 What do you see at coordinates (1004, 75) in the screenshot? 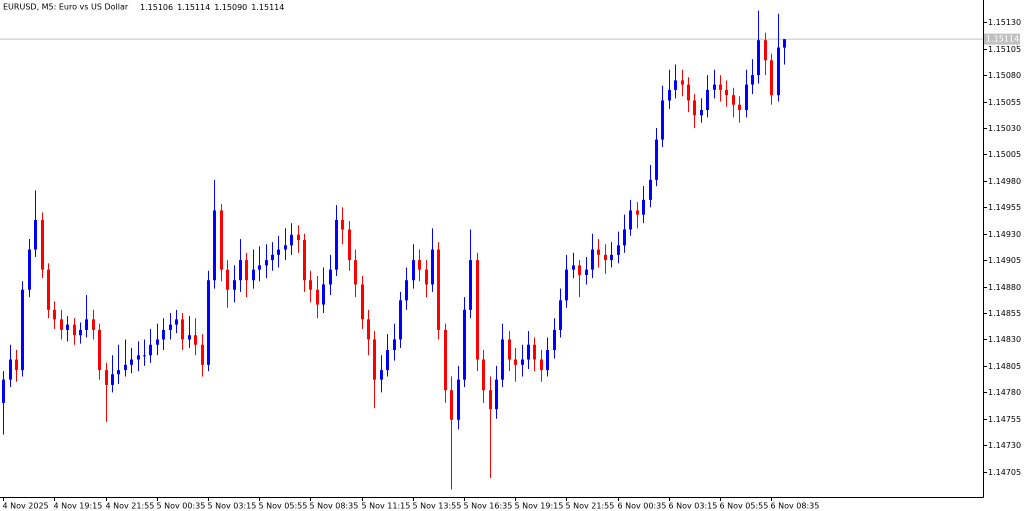
I see `y-tick-label: 1.15080` at bounding box center [1004, 75].